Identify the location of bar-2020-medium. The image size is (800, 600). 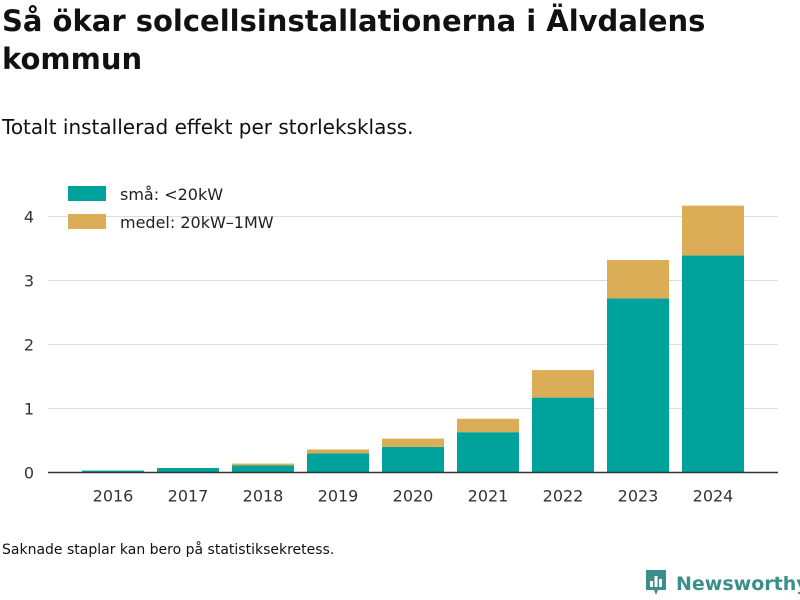
(413, 442).